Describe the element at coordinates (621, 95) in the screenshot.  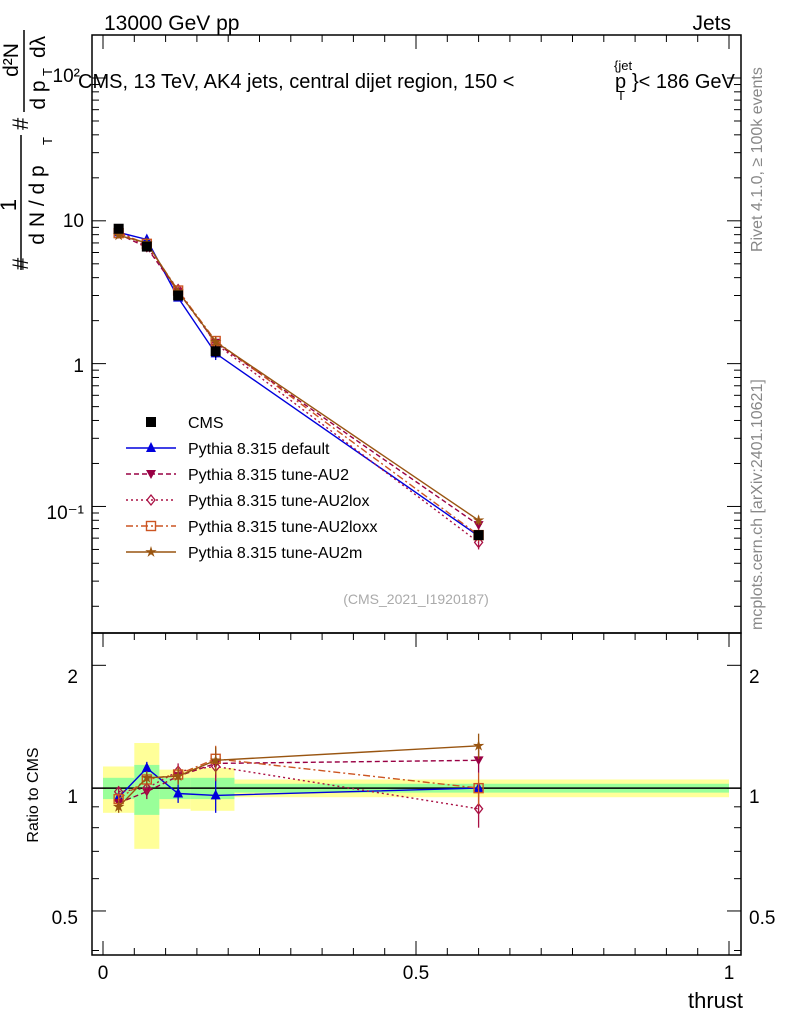
I see `title-sub: T` at that location.